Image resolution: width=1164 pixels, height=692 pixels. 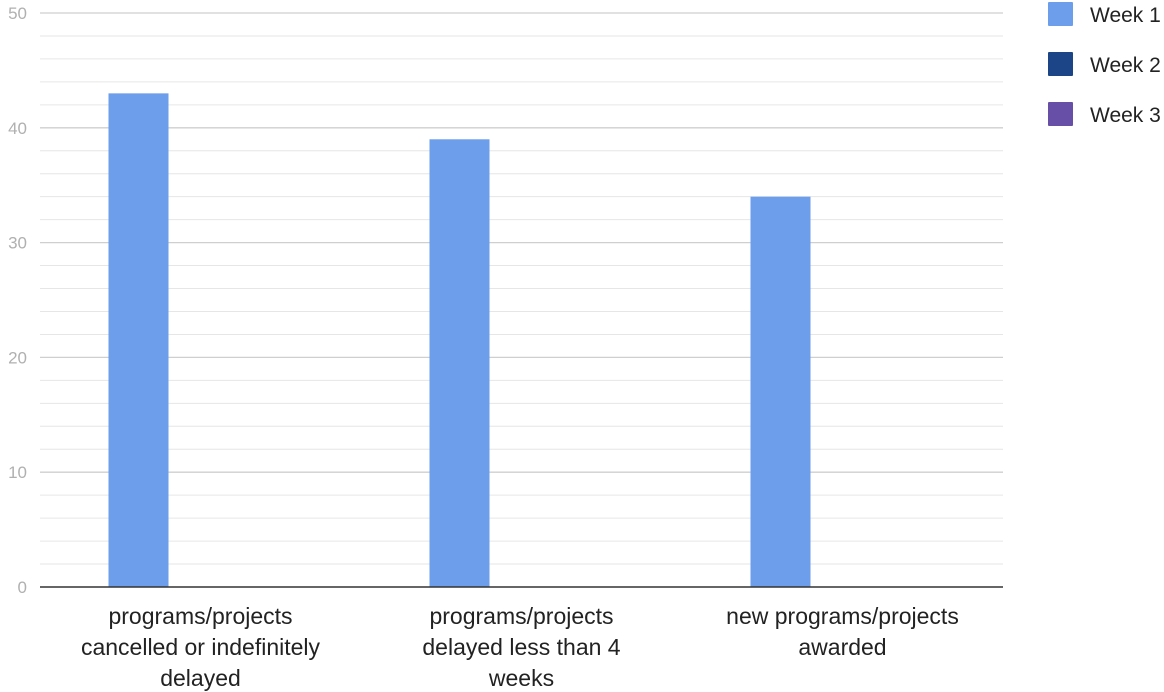 What do you see at coordinates (22, 587) in the screenshot?
I see `y-tick-label: 0` at bounding box center [22, 587].